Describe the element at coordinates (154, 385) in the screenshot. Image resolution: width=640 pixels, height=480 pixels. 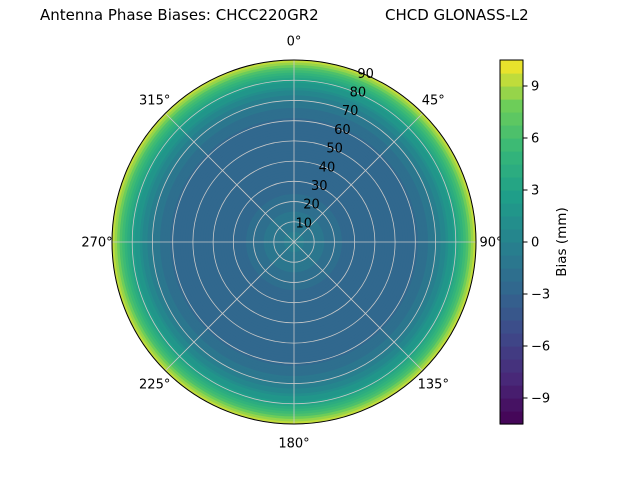
I see `theta-tick-label: 225°` at that location.